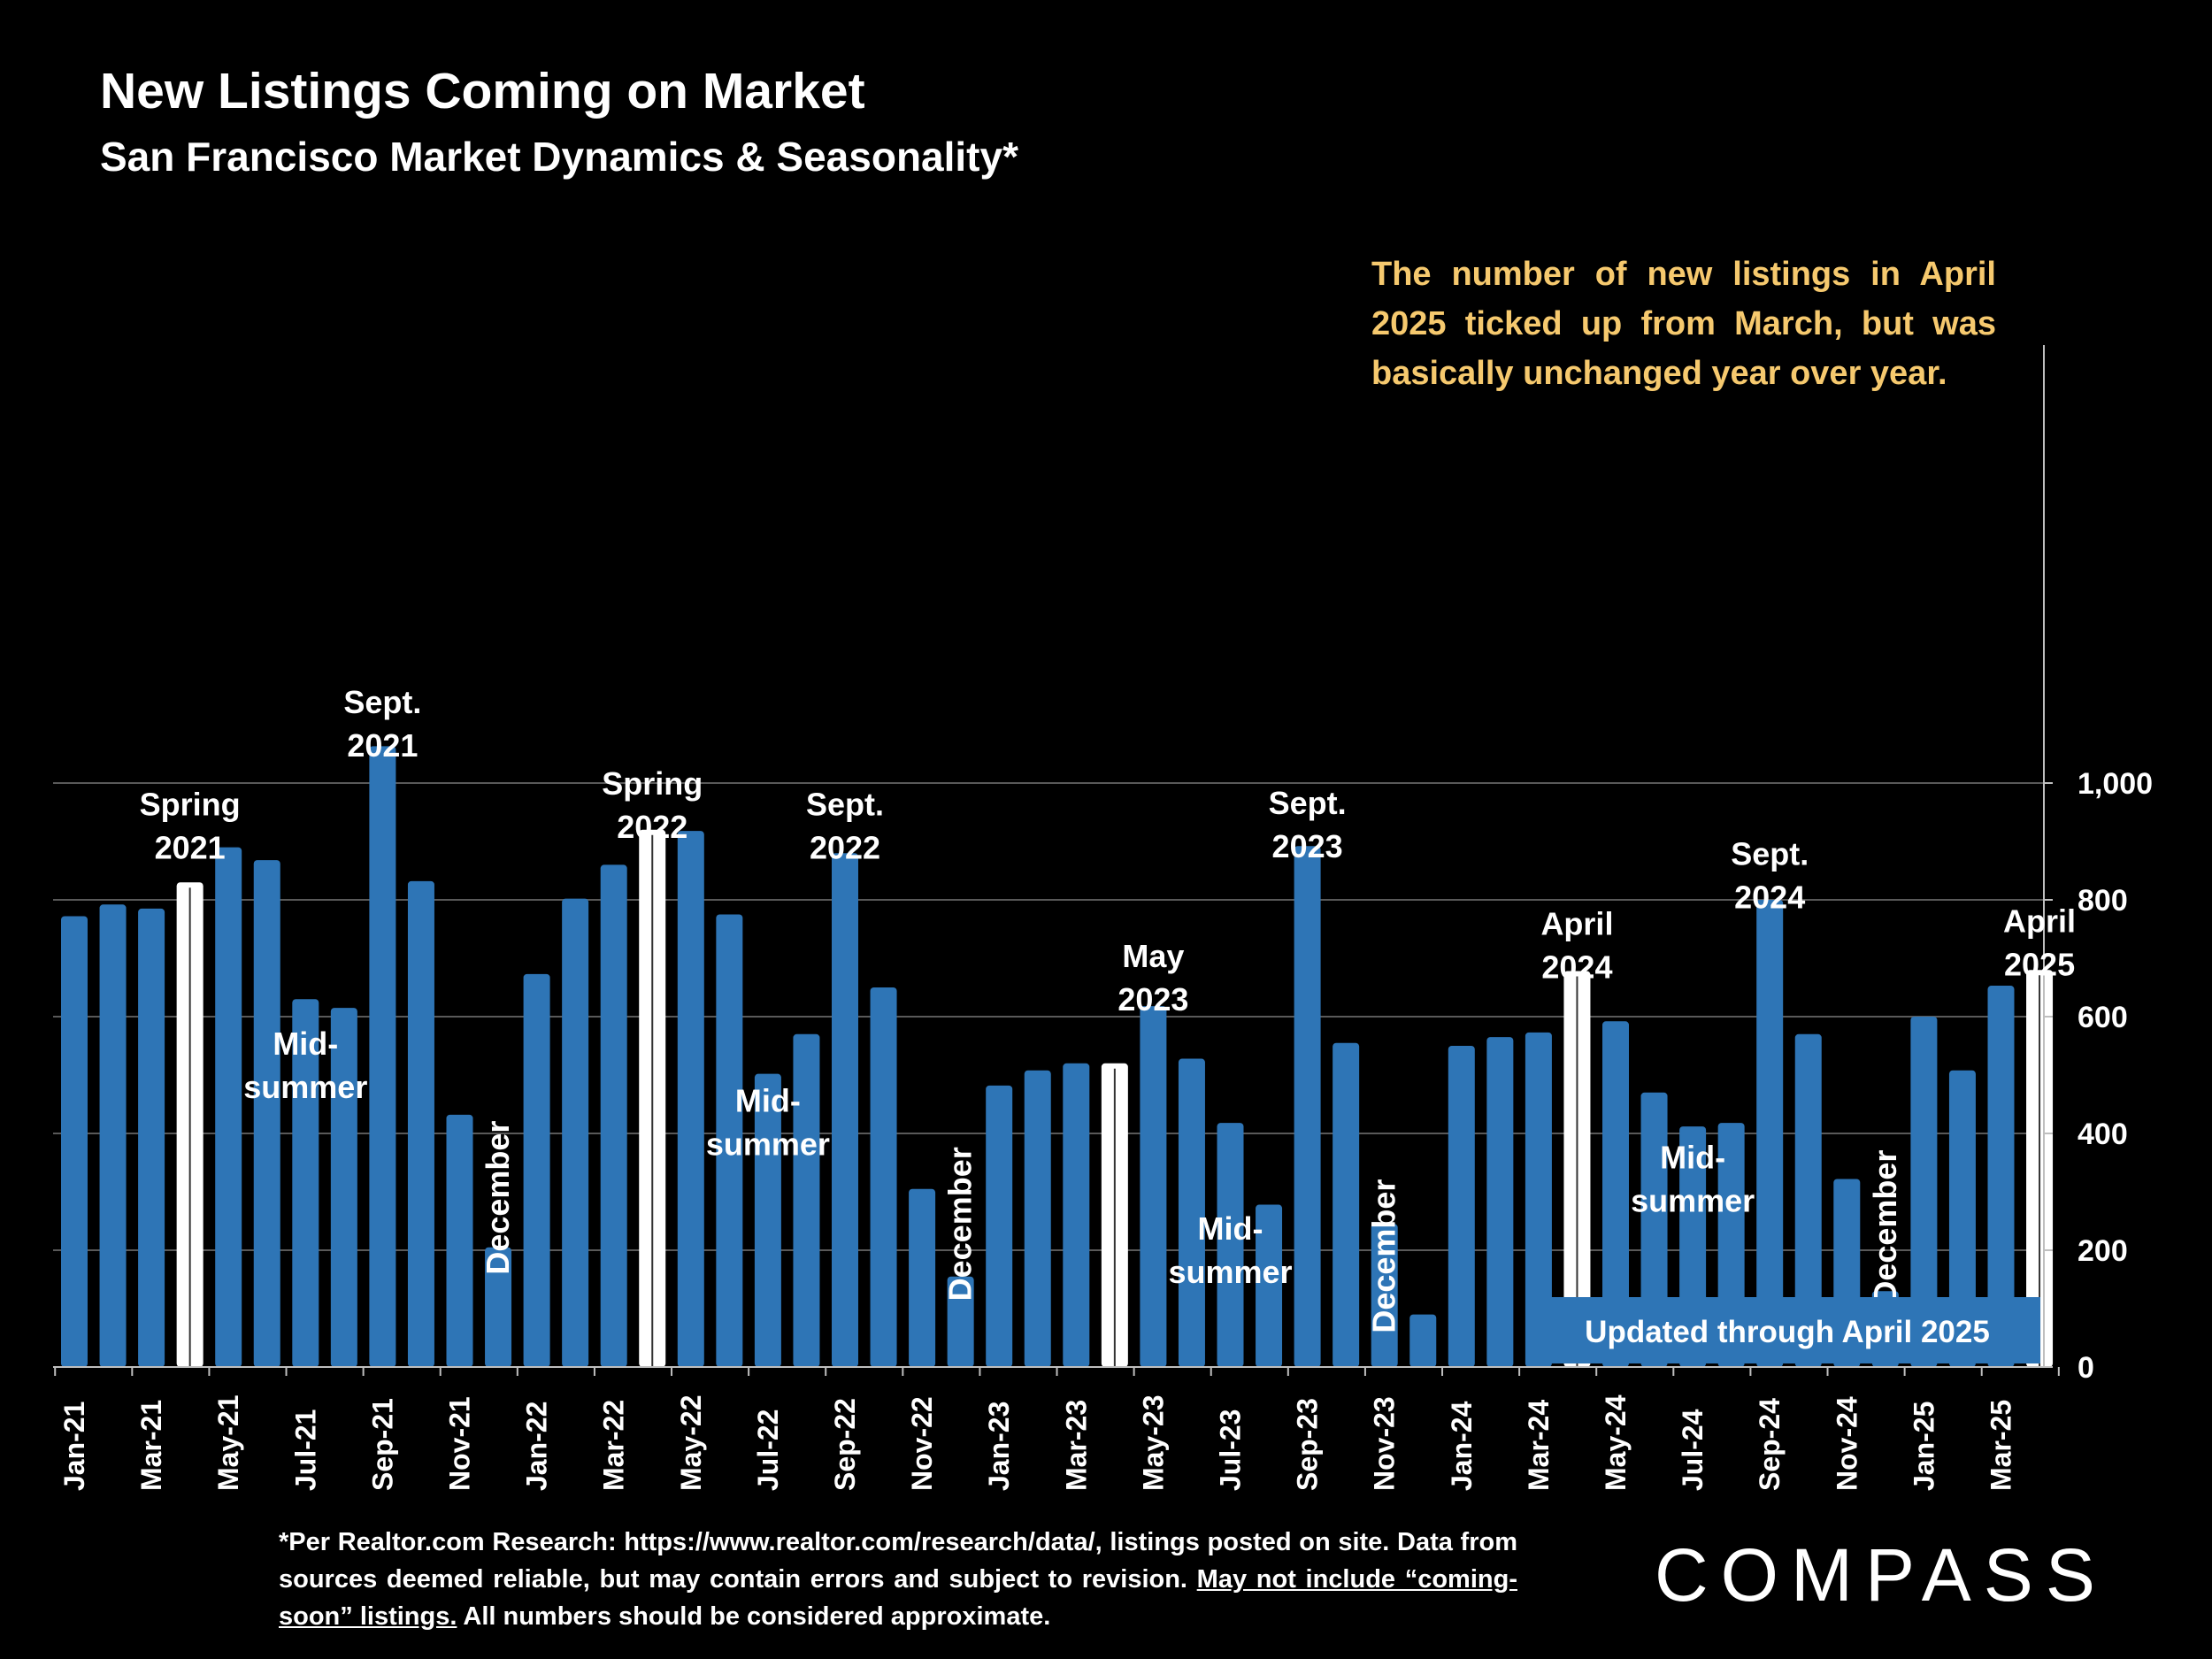 The width and height of the screenshot is (2212, 1659). What do you see at coordinates (1577, 946) in the screenshot?
I see `annotation-label: April 2024` at bounding box center [1577, 946].